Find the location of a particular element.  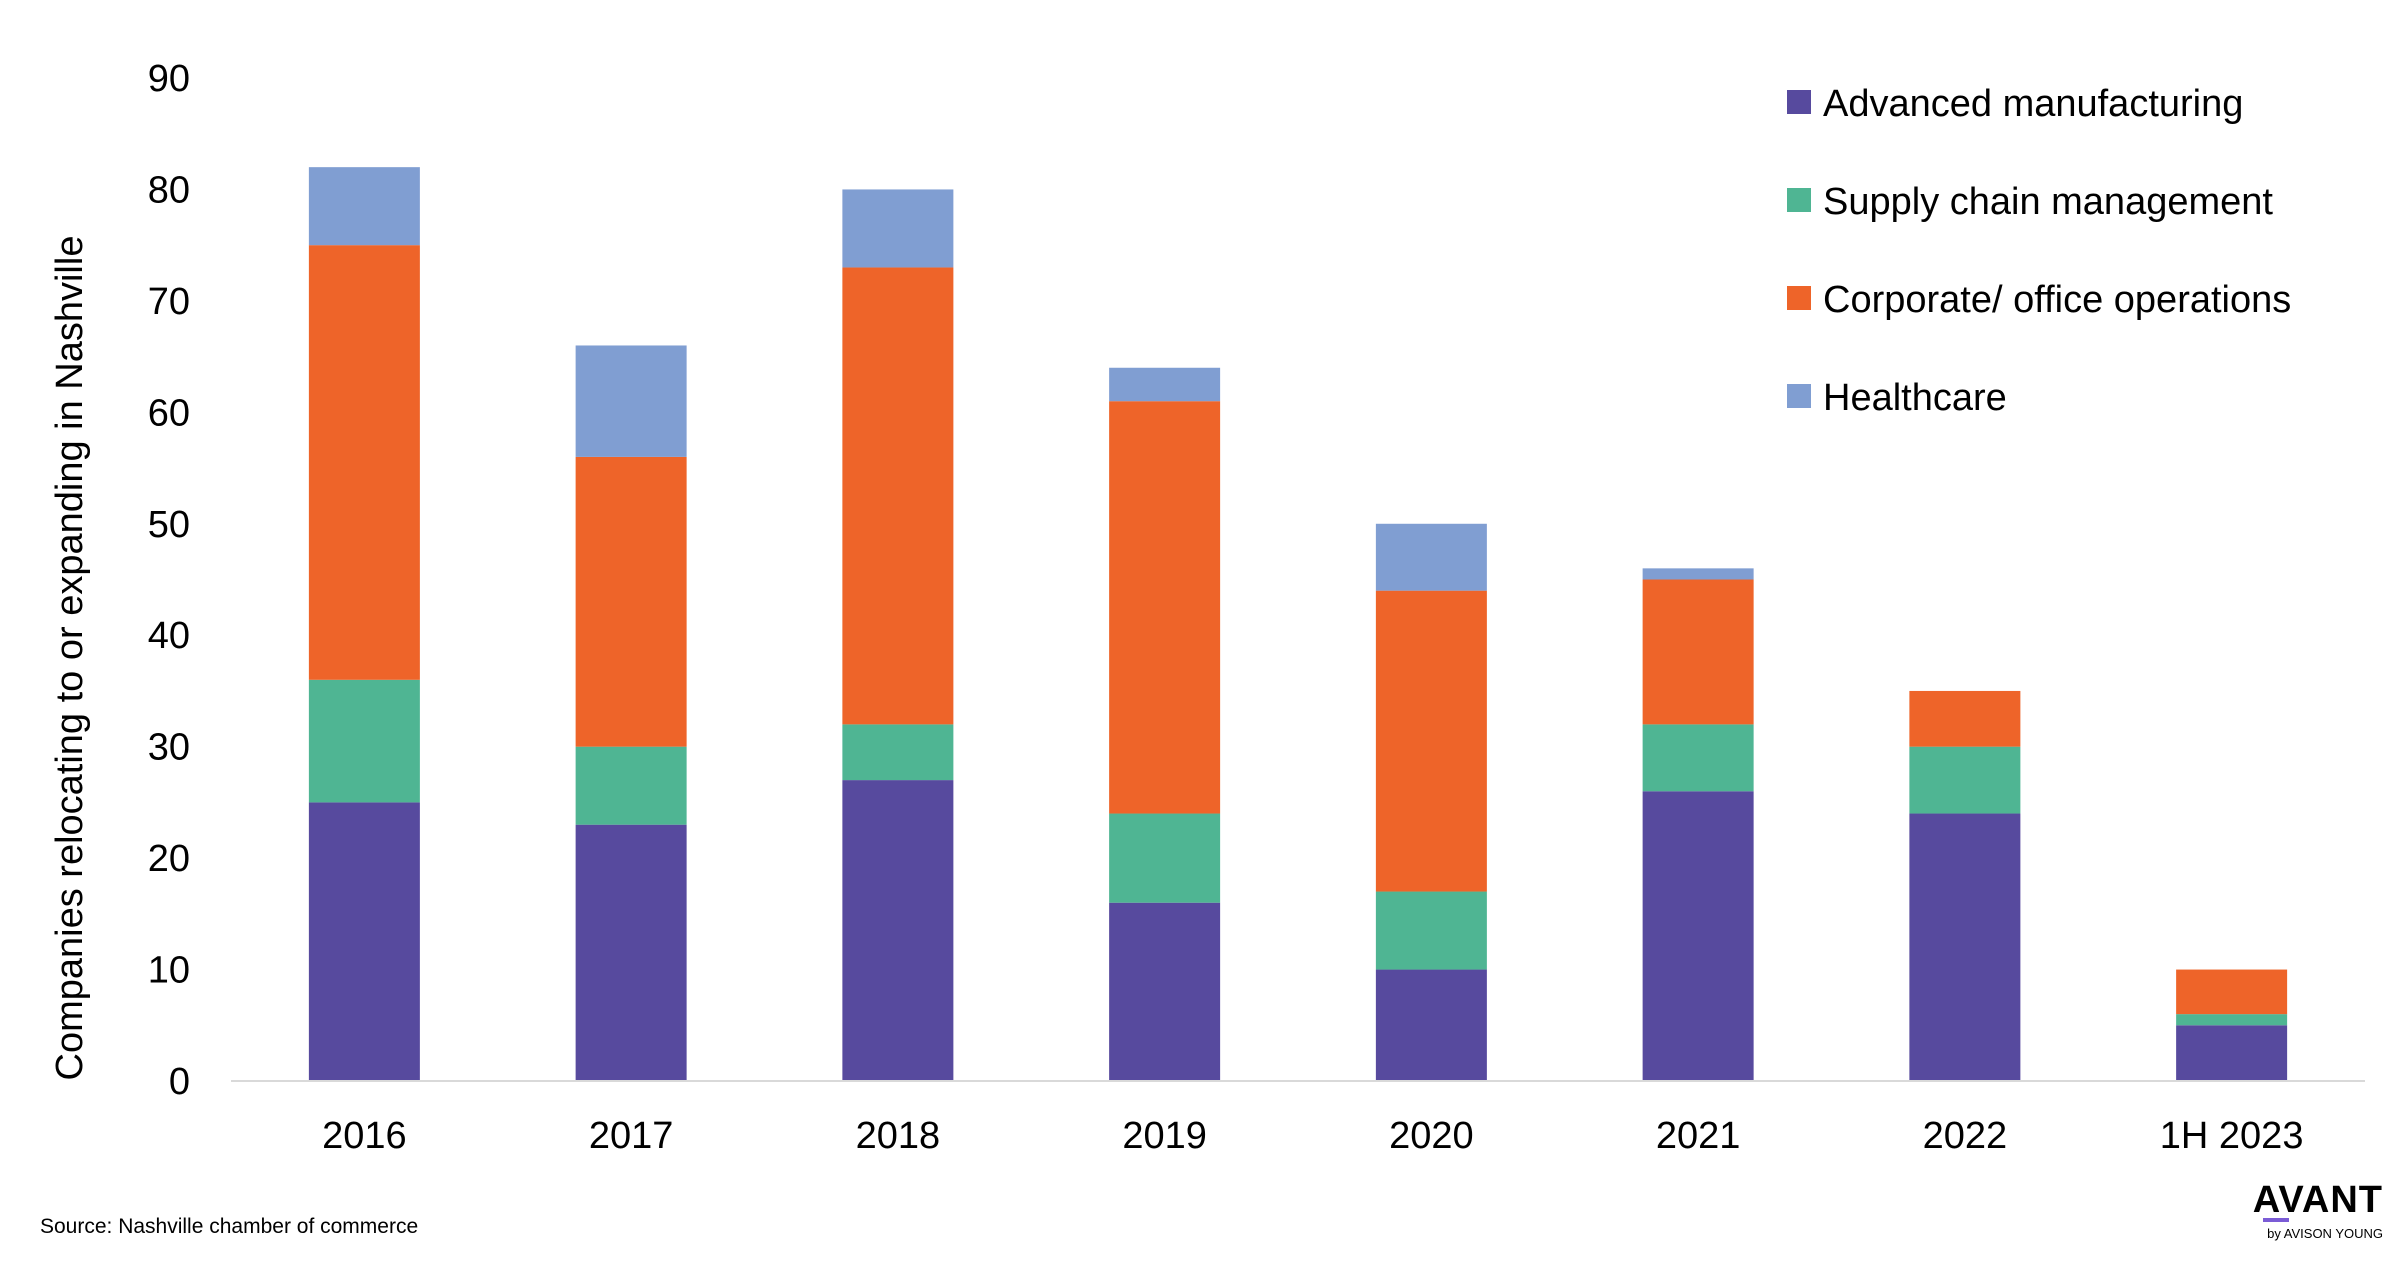

y-tick-label: 90 is located at coordinates (169, 79).